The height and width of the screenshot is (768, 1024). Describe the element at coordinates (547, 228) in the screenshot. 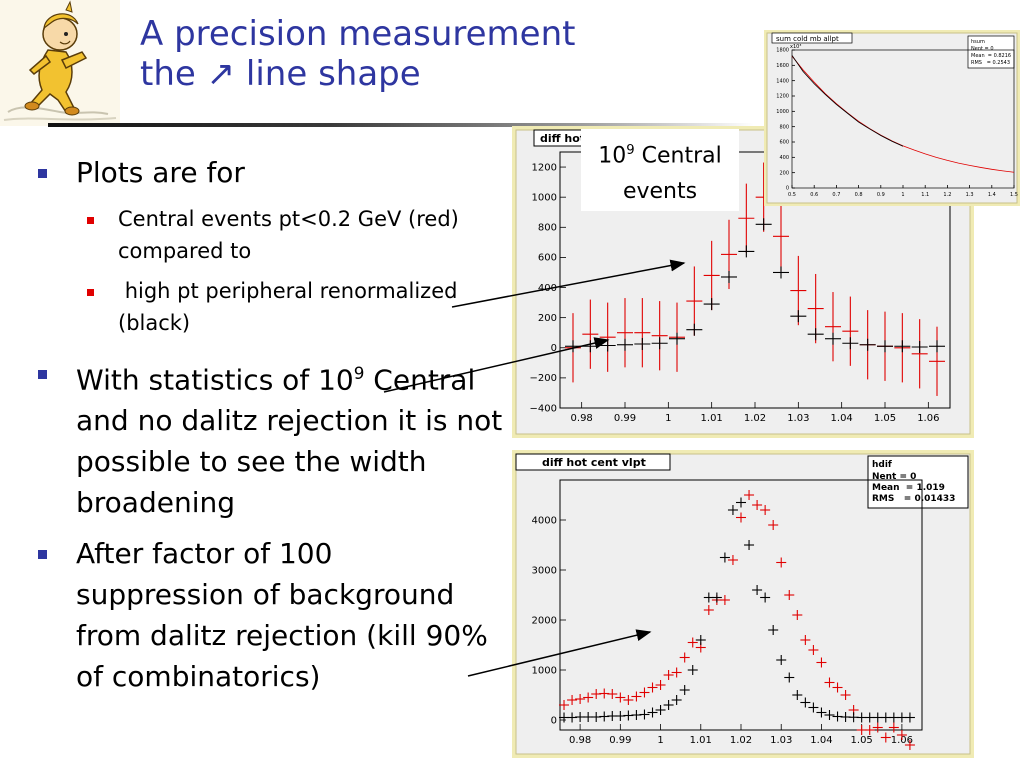

I see `y-tick-label: 800` at that location.